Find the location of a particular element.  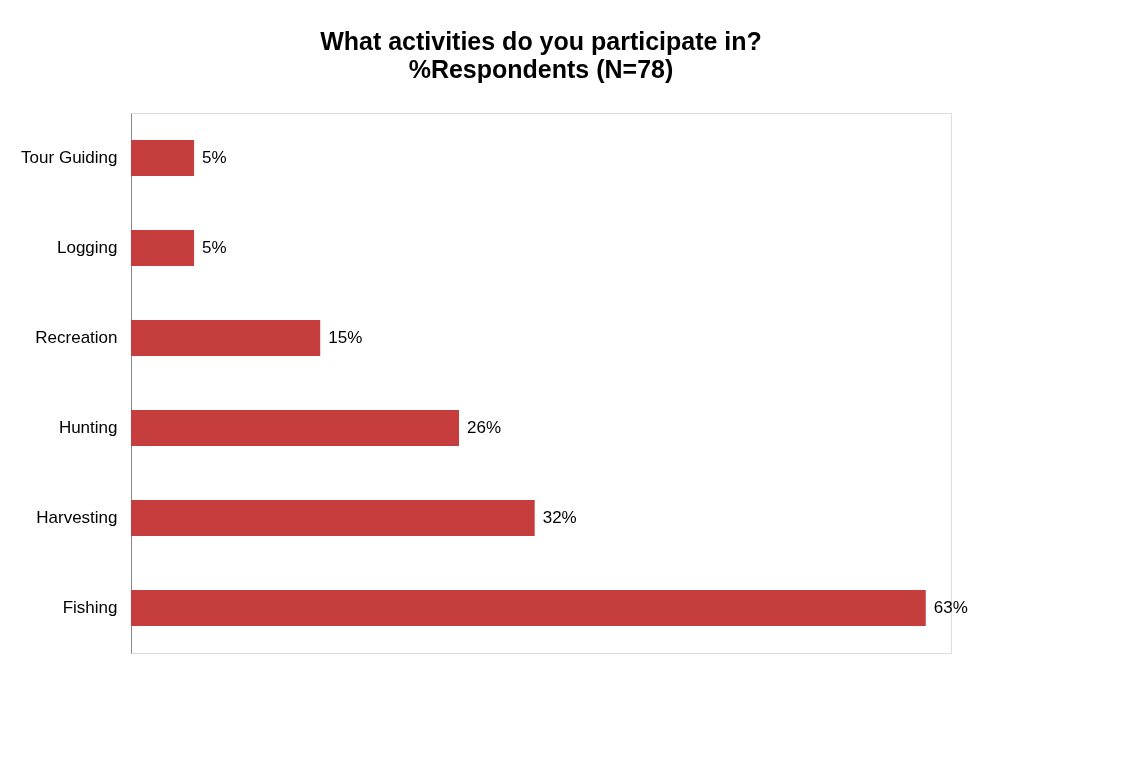

data-label: 15% is located at coordinates (345, 337).